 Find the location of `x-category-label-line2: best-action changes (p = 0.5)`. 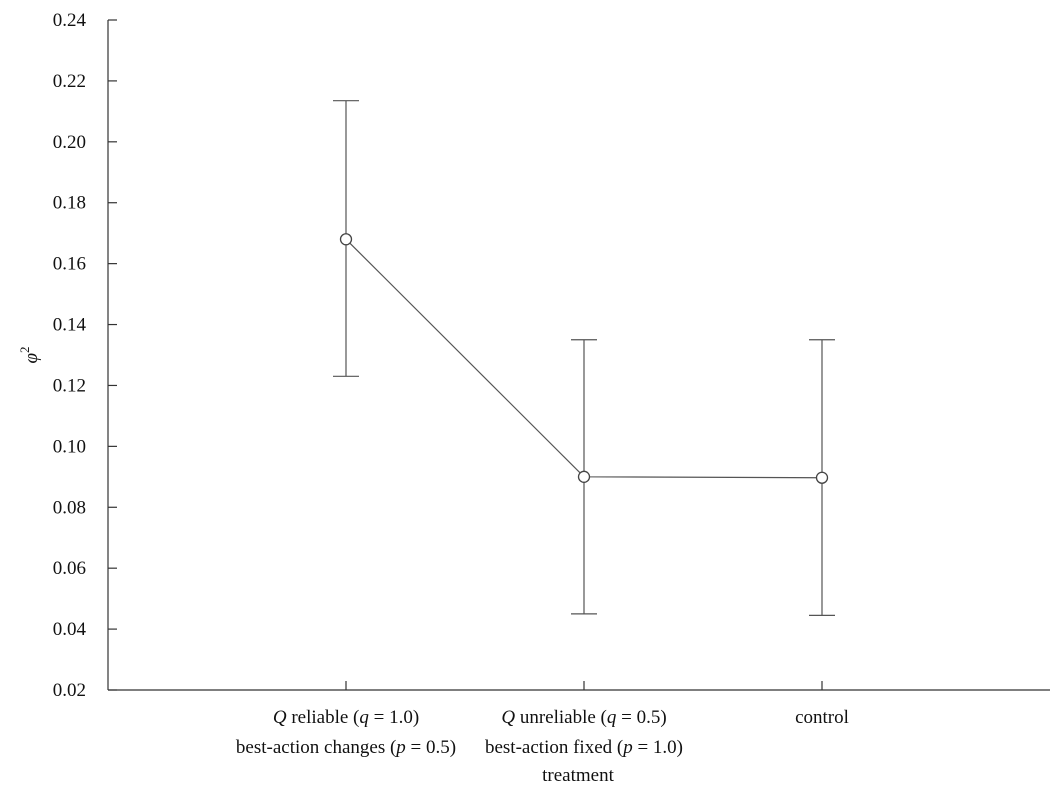

x-category-label-line2: best-action changes (p = 0.5) is located at coordinates (346, 747).